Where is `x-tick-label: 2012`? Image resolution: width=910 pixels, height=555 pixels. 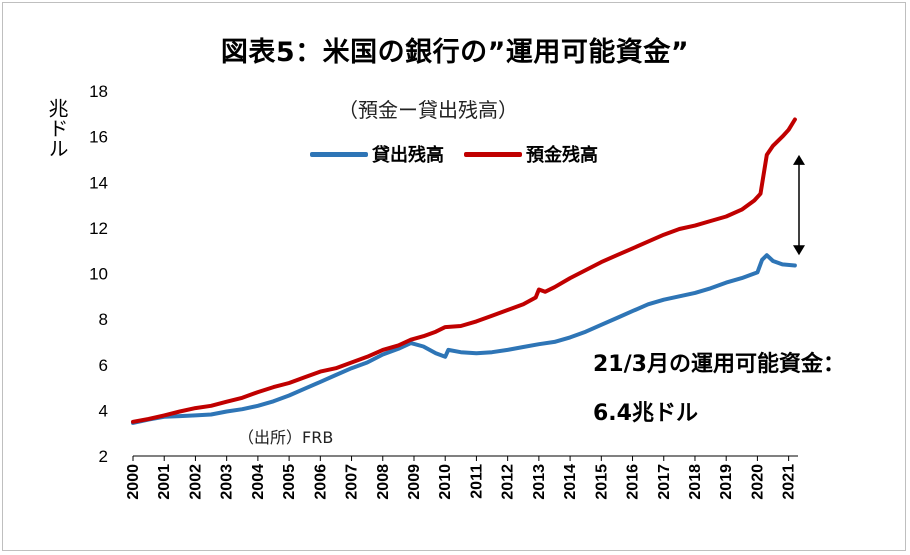
x-tick-label: 2012 is located at coordinates (508, 482).